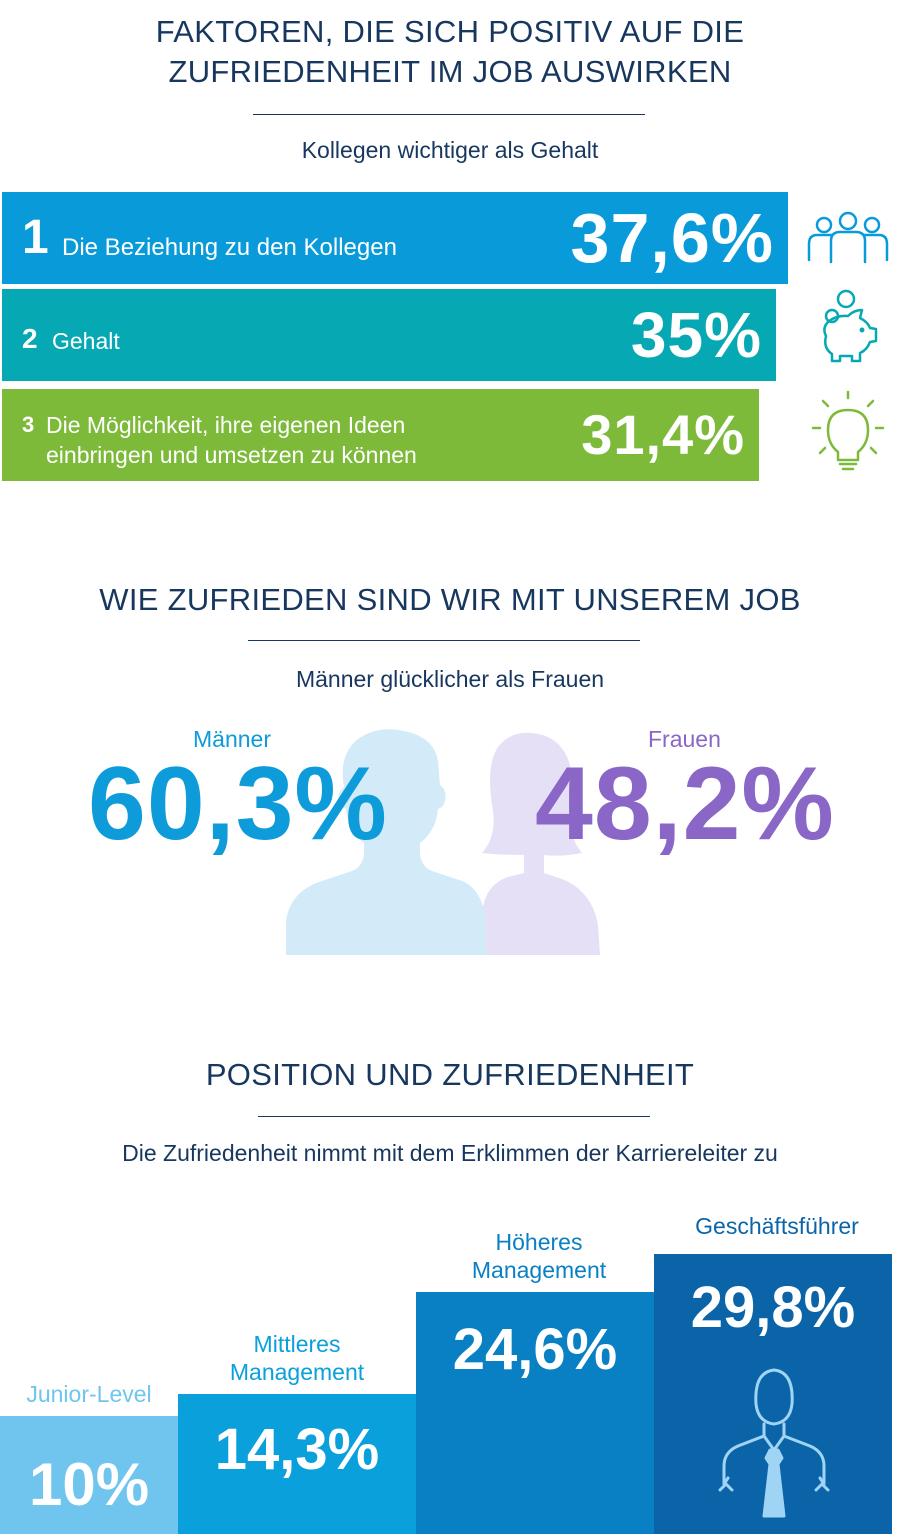  What do you see at coordinates (389, 335) in the screenshot?
I see `factor-bar-2: 2 Gehalt 35%` at bounding box center [389, 335].